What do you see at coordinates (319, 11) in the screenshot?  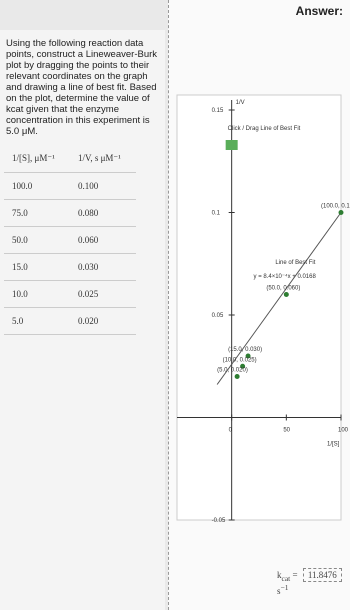 I see `answer-title: Answer:` at bounding box center [319, 11].